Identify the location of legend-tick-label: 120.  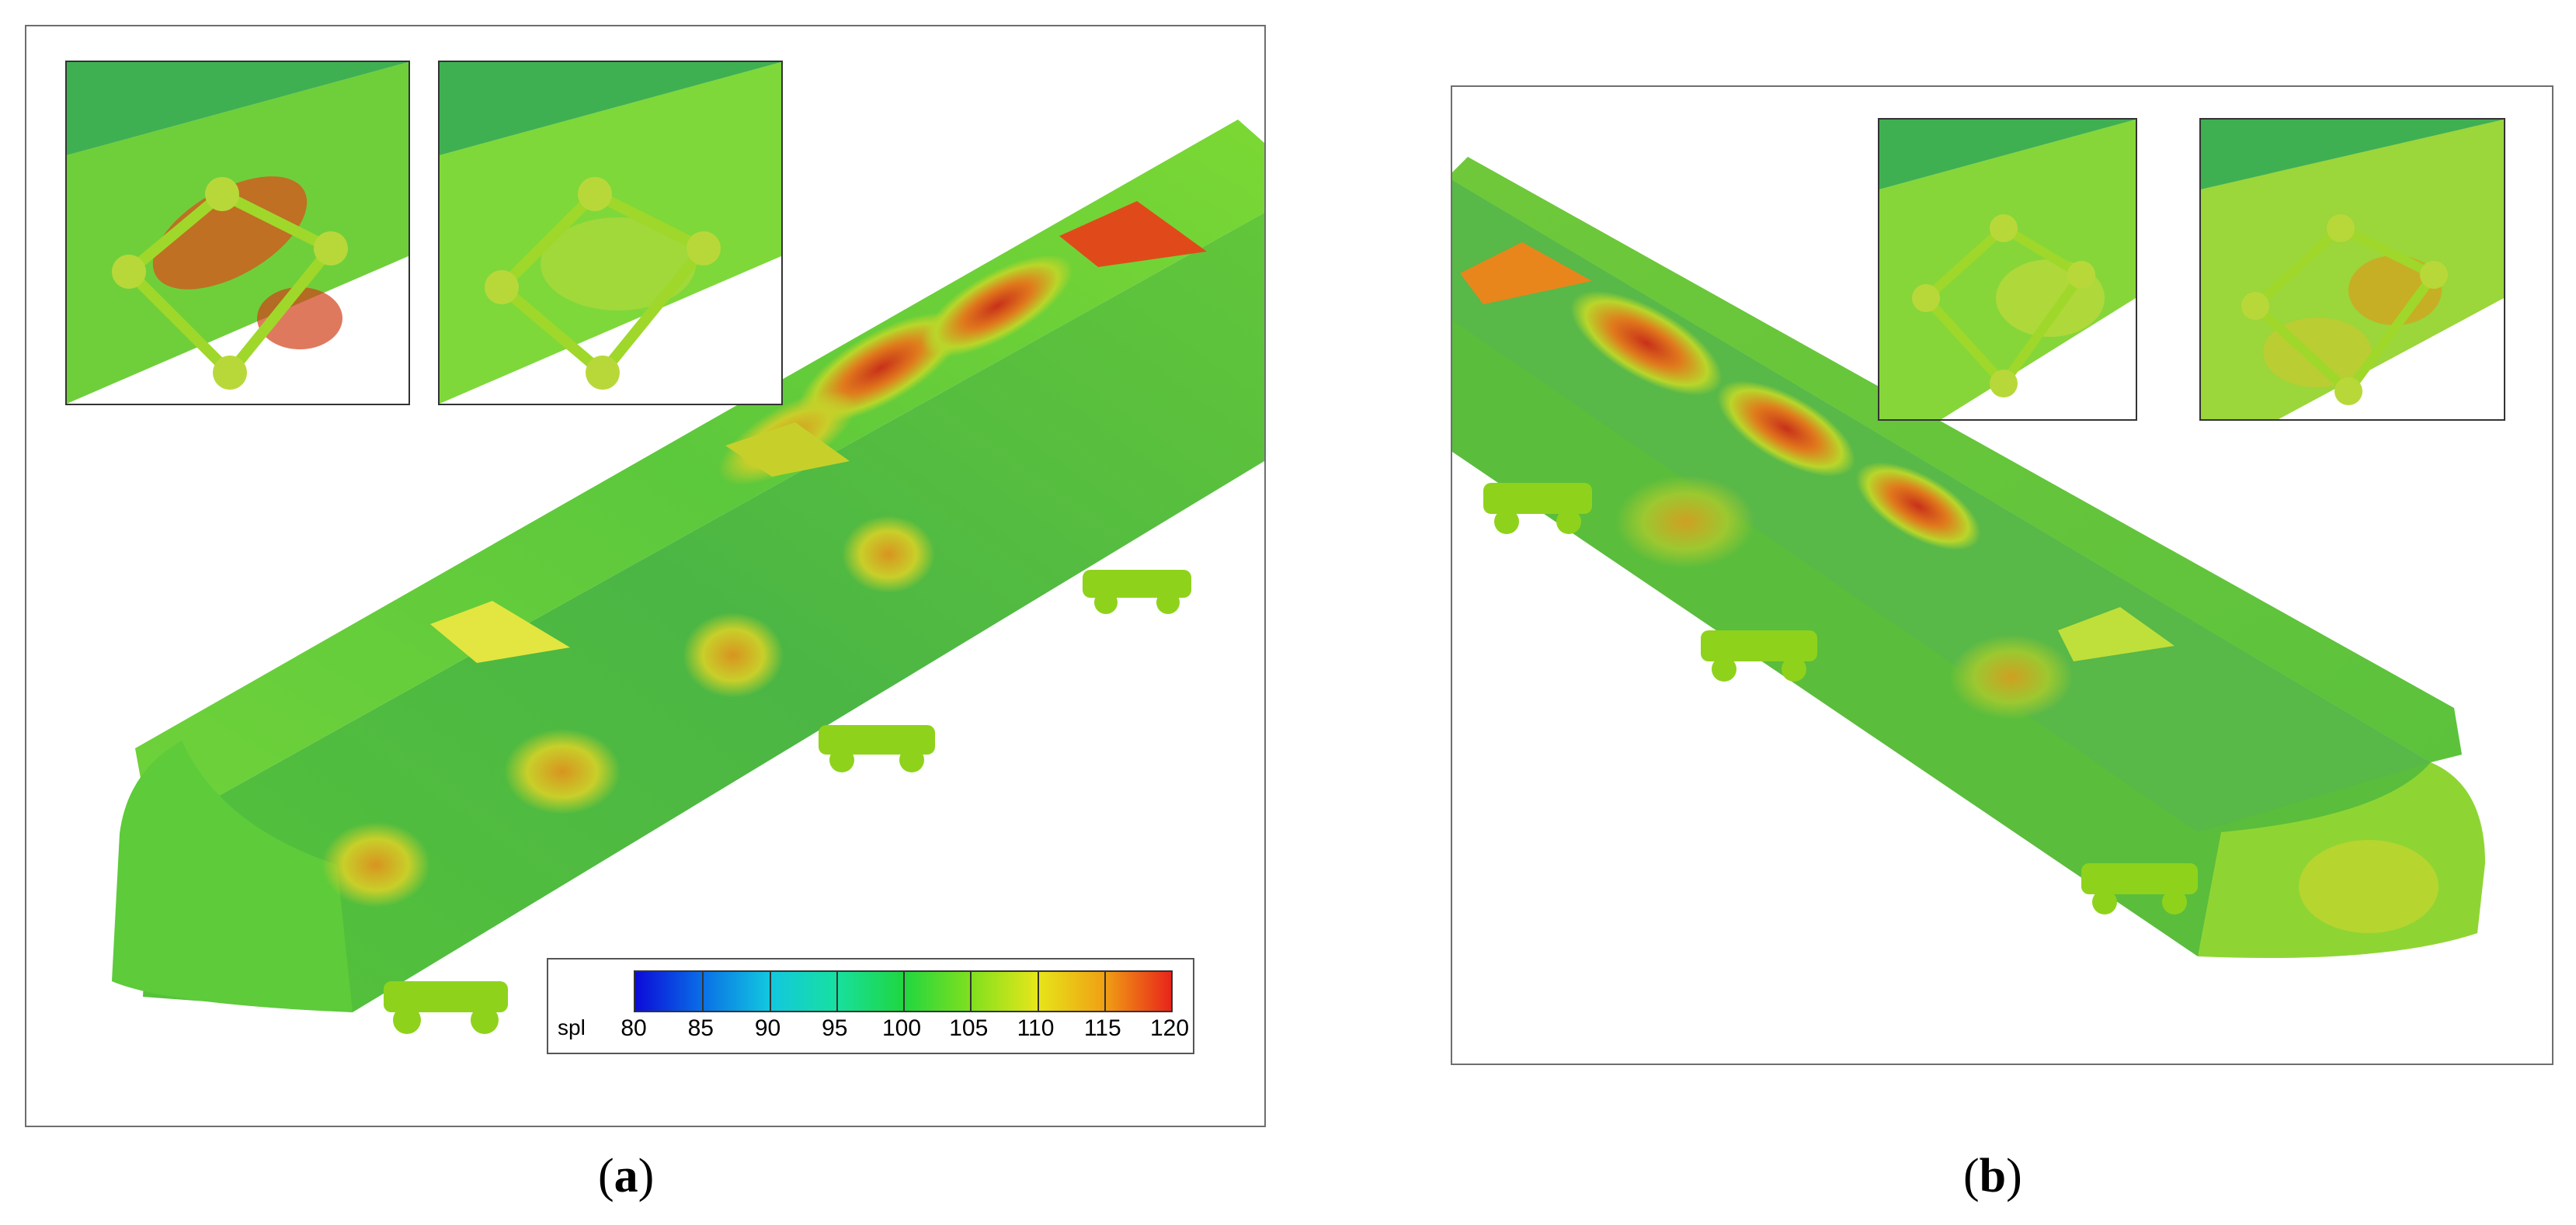
(1169, 1028).